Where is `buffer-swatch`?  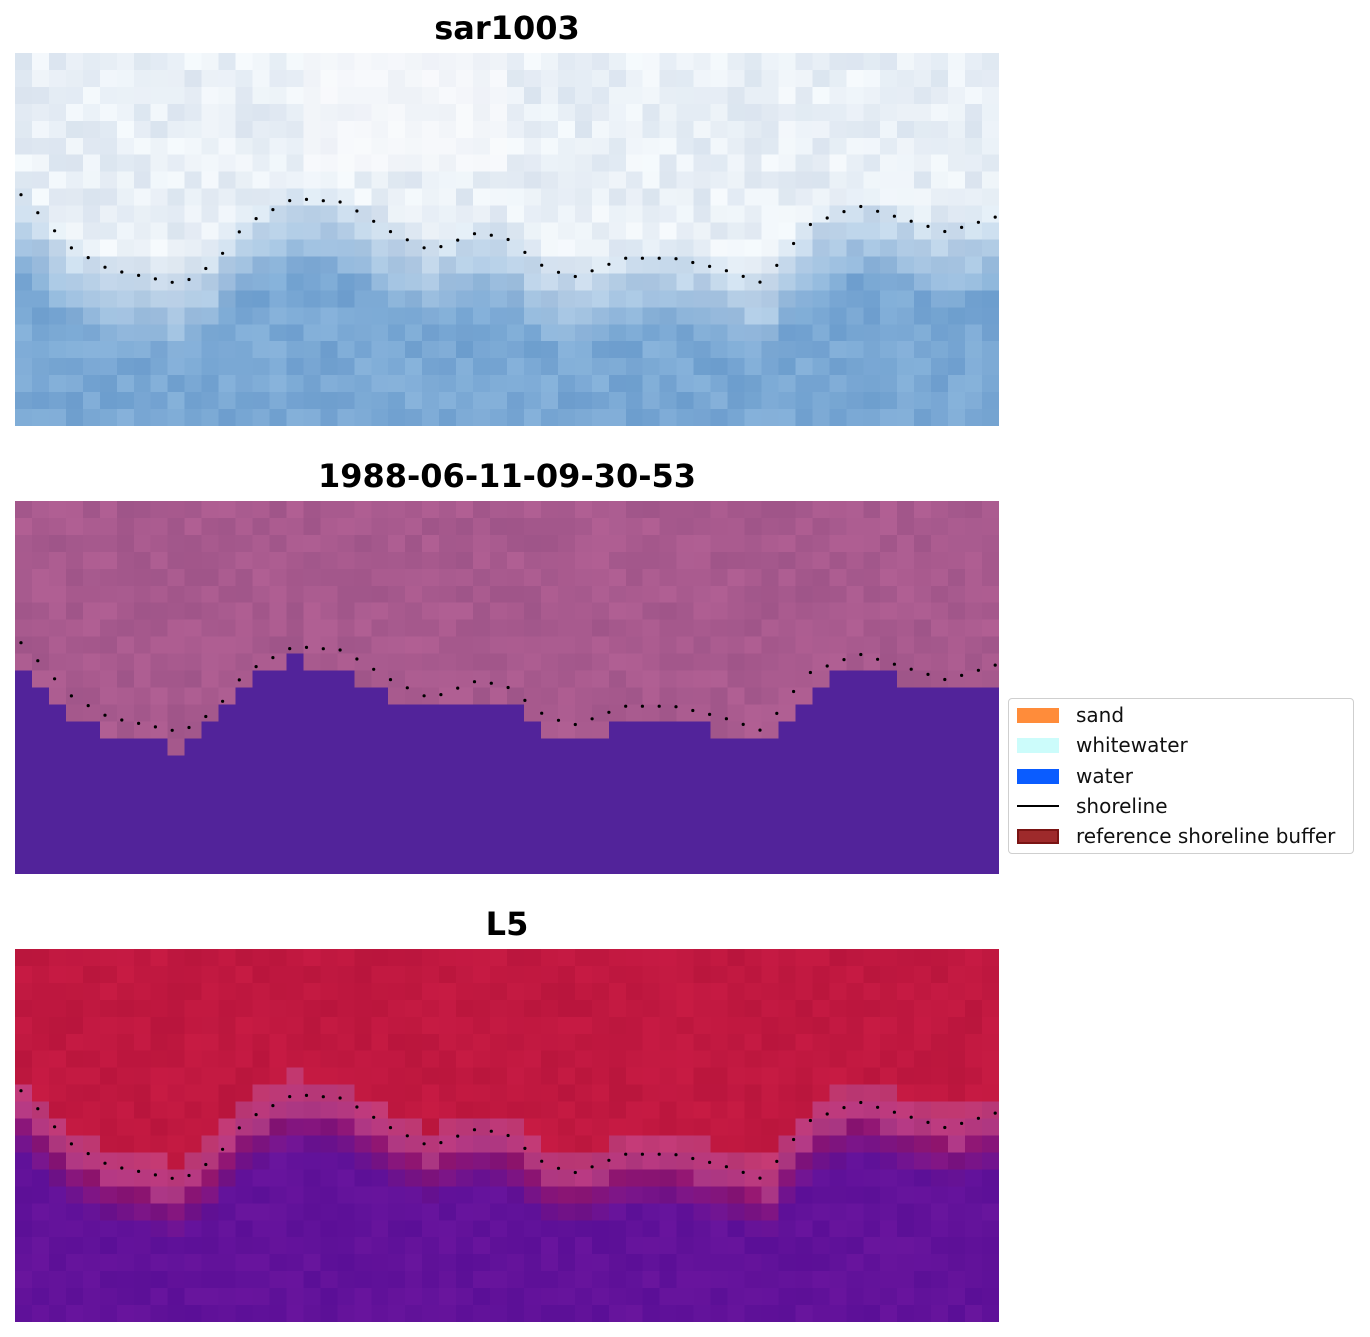 buffer-swatch is located at coordinates (1038, 836).